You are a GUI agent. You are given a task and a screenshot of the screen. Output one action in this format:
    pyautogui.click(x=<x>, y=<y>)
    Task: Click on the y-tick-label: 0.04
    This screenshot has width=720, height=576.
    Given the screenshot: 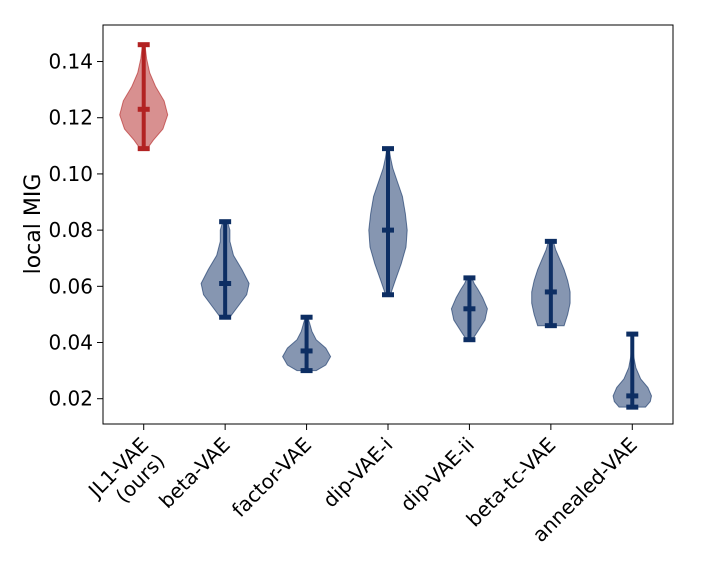 What is the action you would take?
    pyautogui.click(x=70, y=343)
    